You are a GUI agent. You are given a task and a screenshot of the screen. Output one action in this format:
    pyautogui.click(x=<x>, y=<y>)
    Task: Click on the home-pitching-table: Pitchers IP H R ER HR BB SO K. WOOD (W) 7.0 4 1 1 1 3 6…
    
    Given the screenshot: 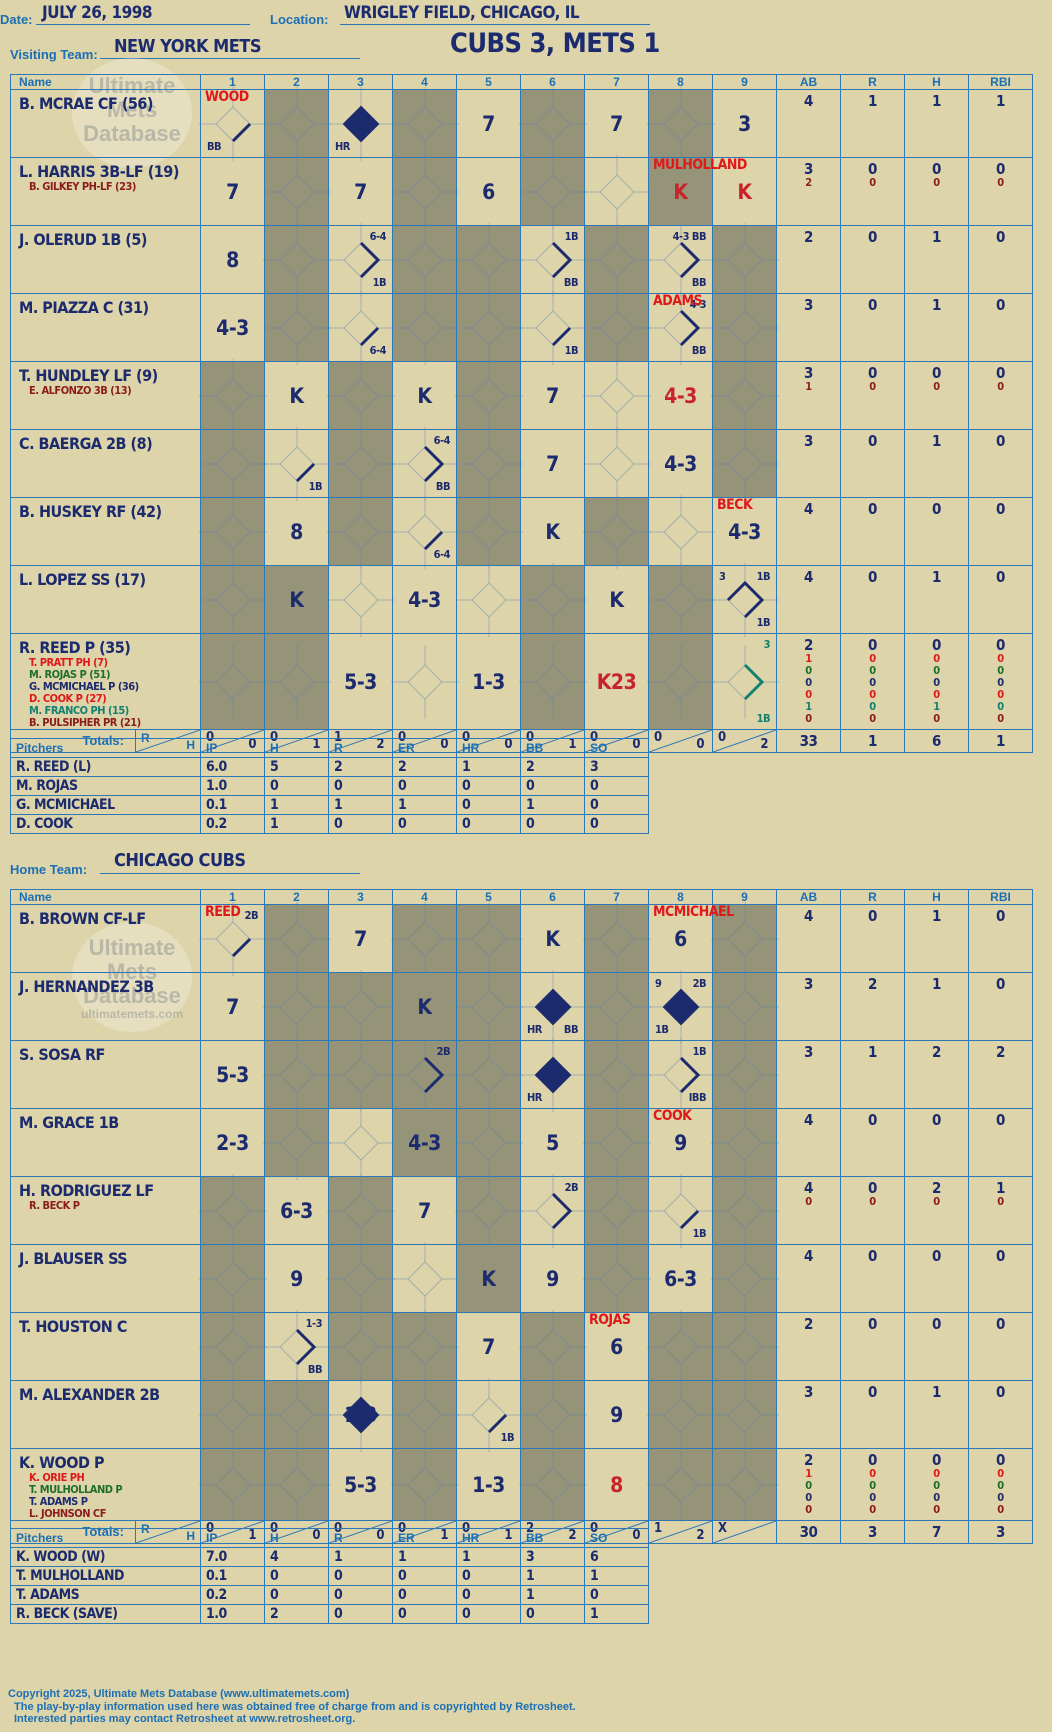 What is the action you would take?
    pyautogui.click(x=329, y=1576)
    